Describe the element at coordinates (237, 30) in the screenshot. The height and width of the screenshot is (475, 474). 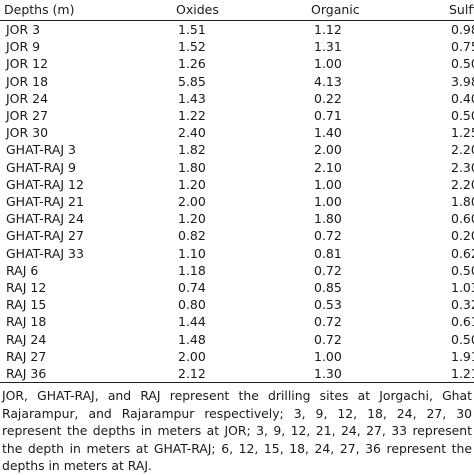
I see `table-row: JOR 3 1.51 1.12 0.98` at that location.